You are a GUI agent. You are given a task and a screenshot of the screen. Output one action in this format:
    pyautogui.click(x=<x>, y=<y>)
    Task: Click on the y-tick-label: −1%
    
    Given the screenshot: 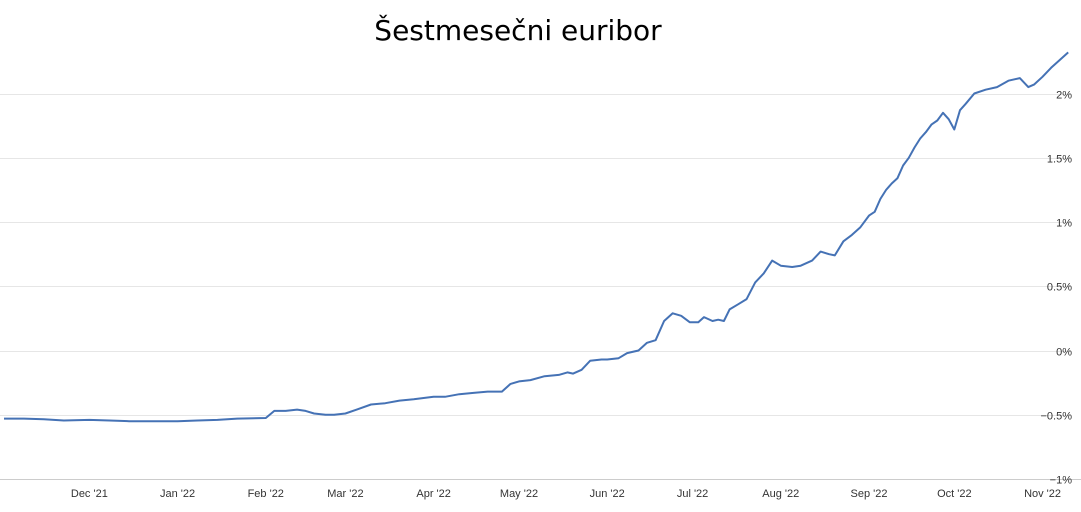 What is the action you would take?
    pyautogui.click(x=1061, y=481)
    